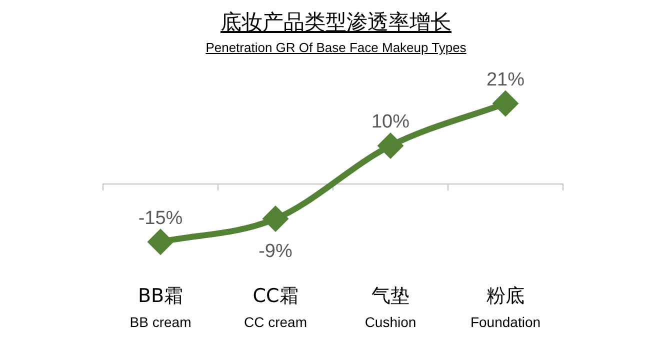 This screenshot has height=356, width=672. Describe the element at coordinates (390, 307) in the screenshot. I see `x-tick-label: 气垫 Cushion` at that location.